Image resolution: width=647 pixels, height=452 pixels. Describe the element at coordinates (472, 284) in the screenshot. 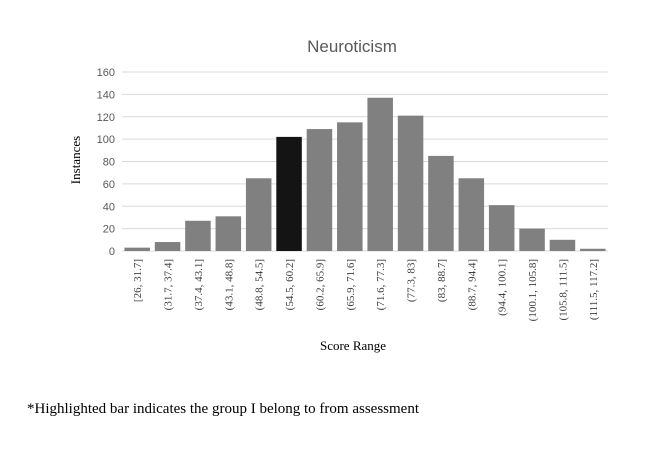

I see `x-tick-label: (88.7, 94.4]` at that location.